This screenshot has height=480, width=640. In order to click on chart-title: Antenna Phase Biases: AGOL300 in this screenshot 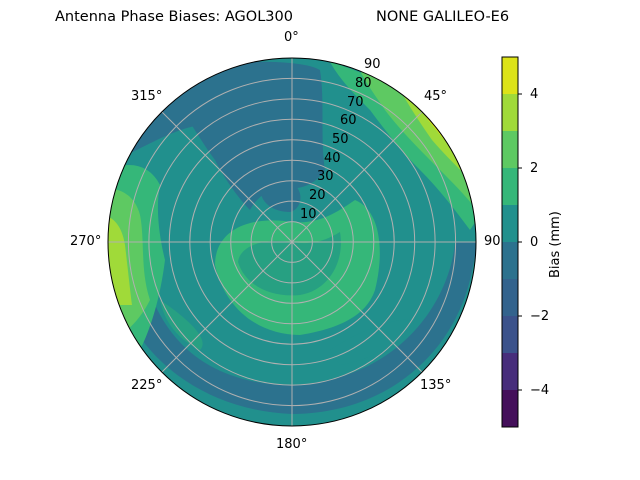, I will do `click(174, 17)`.